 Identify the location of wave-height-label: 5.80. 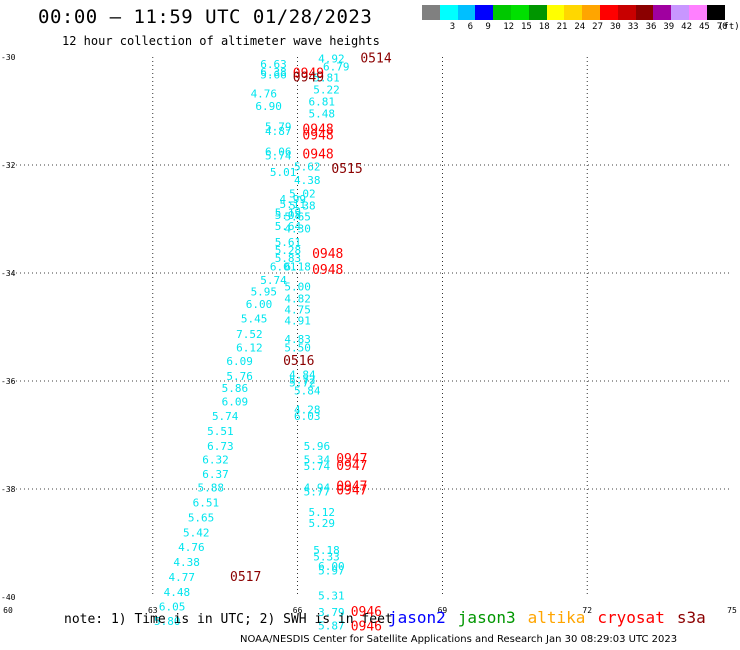
(167, 621).